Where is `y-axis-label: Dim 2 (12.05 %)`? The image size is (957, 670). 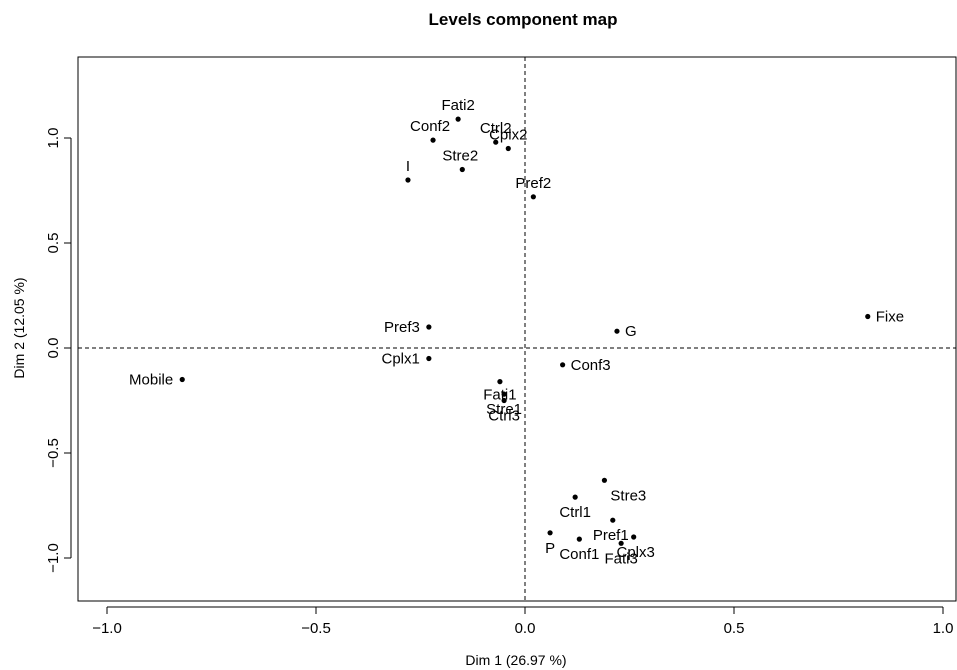
y-axis-label: Dim 2 (12.05 %) is located at coordinates (19, 327).